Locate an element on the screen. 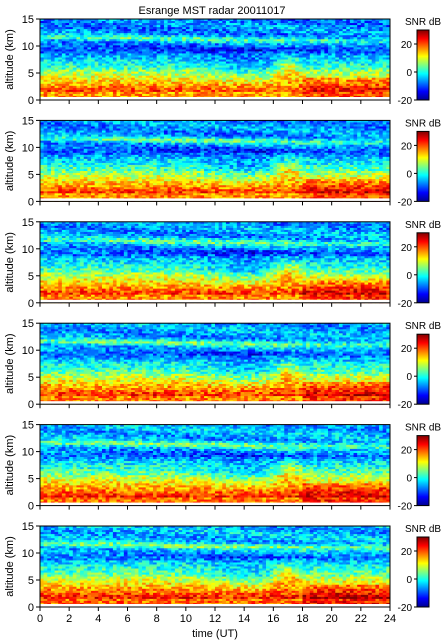 Image resolution: width=447 pixels, height=641 pixels. y-tick-label: 0 is located at coordinates (31, 101).